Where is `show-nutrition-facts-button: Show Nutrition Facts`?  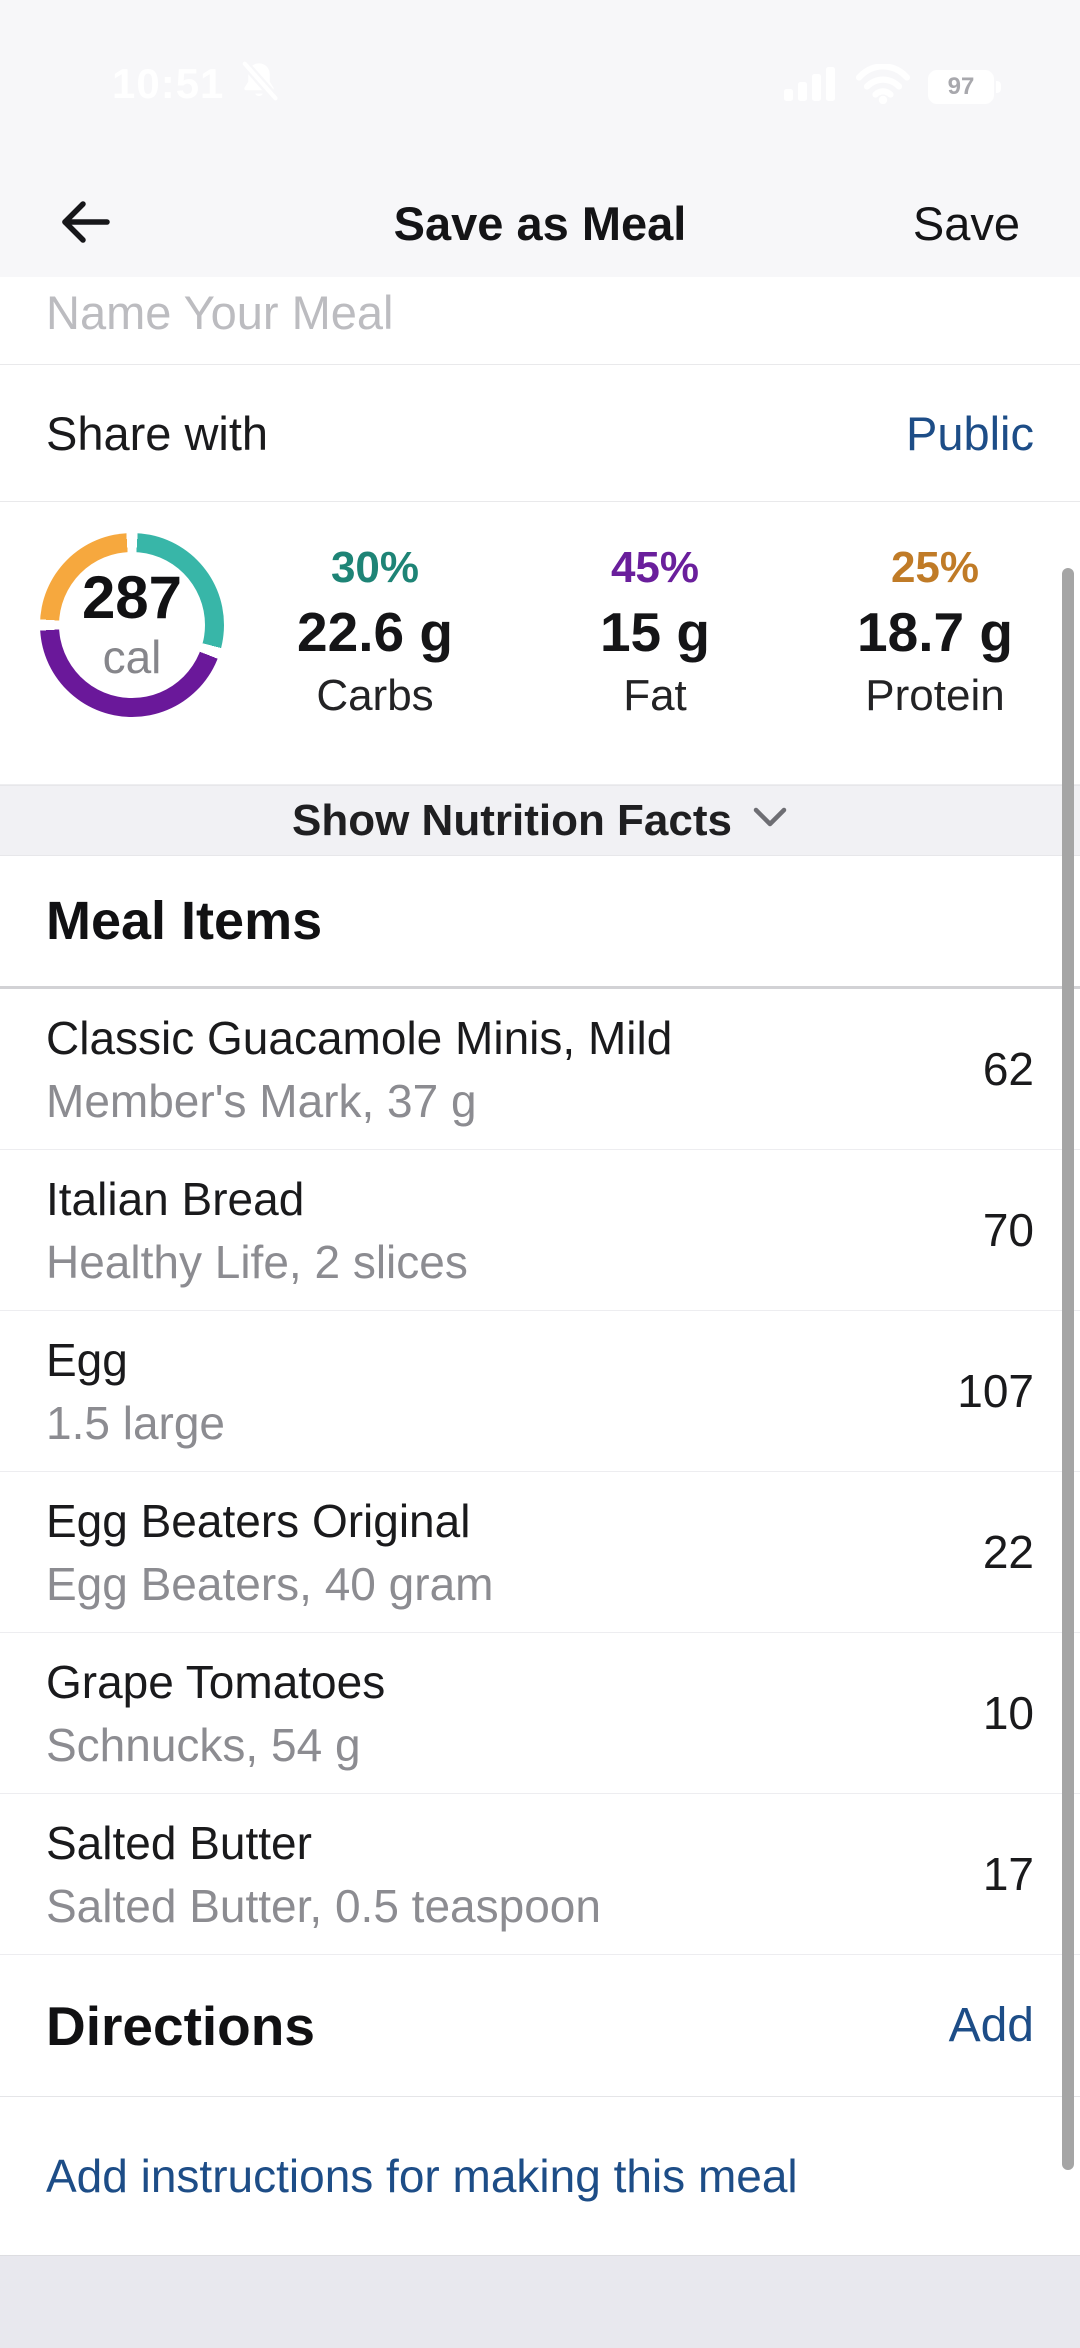
show-nutrition-facts-button: Show Nutrition Facts is located at coordinates (540, 820).